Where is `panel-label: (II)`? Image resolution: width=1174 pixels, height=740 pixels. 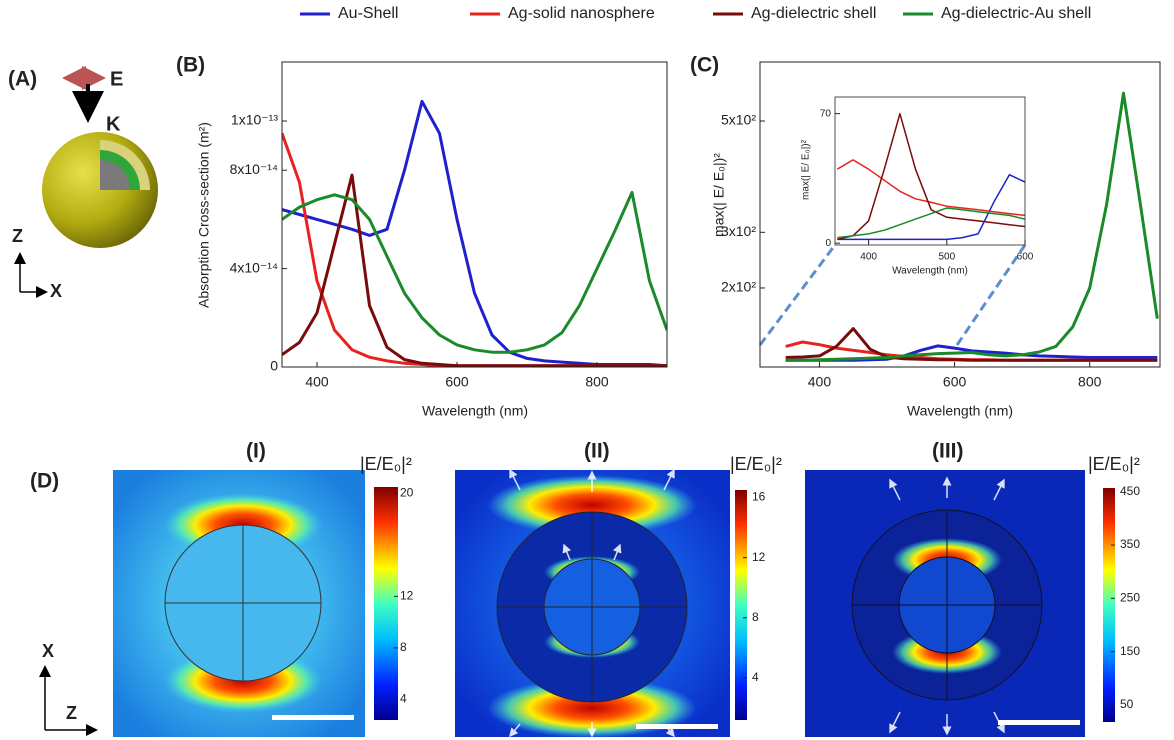
panel-label: (II) is located at coordinates (597, 451).